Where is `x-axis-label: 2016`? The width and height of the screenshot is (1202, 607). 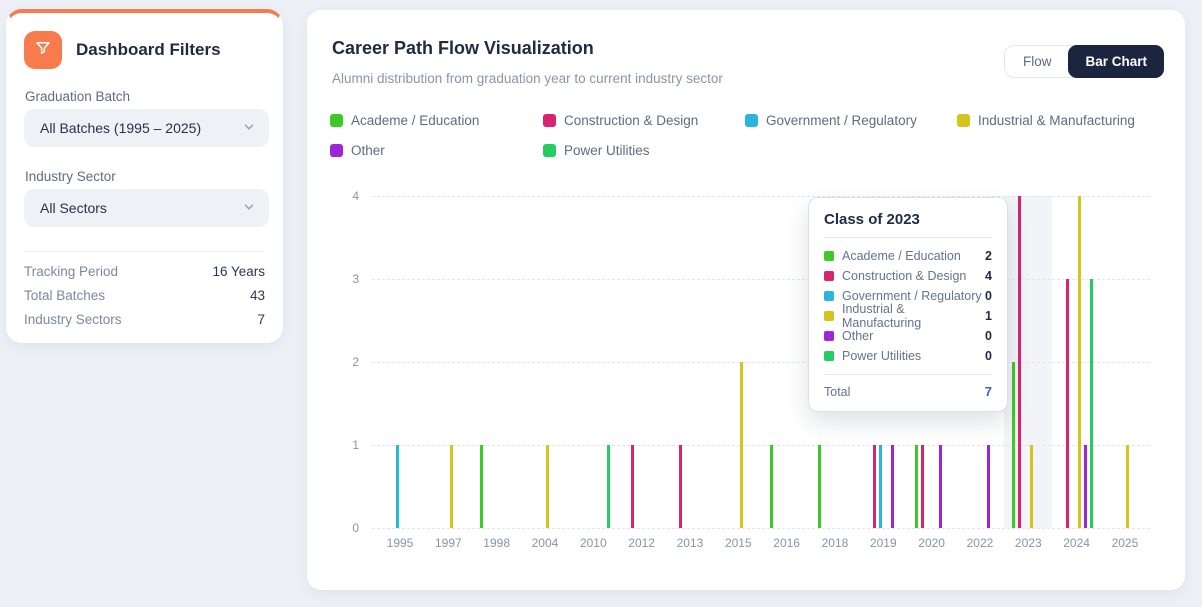 x-axis-label: 2016 is located at coordinates (786, 543).